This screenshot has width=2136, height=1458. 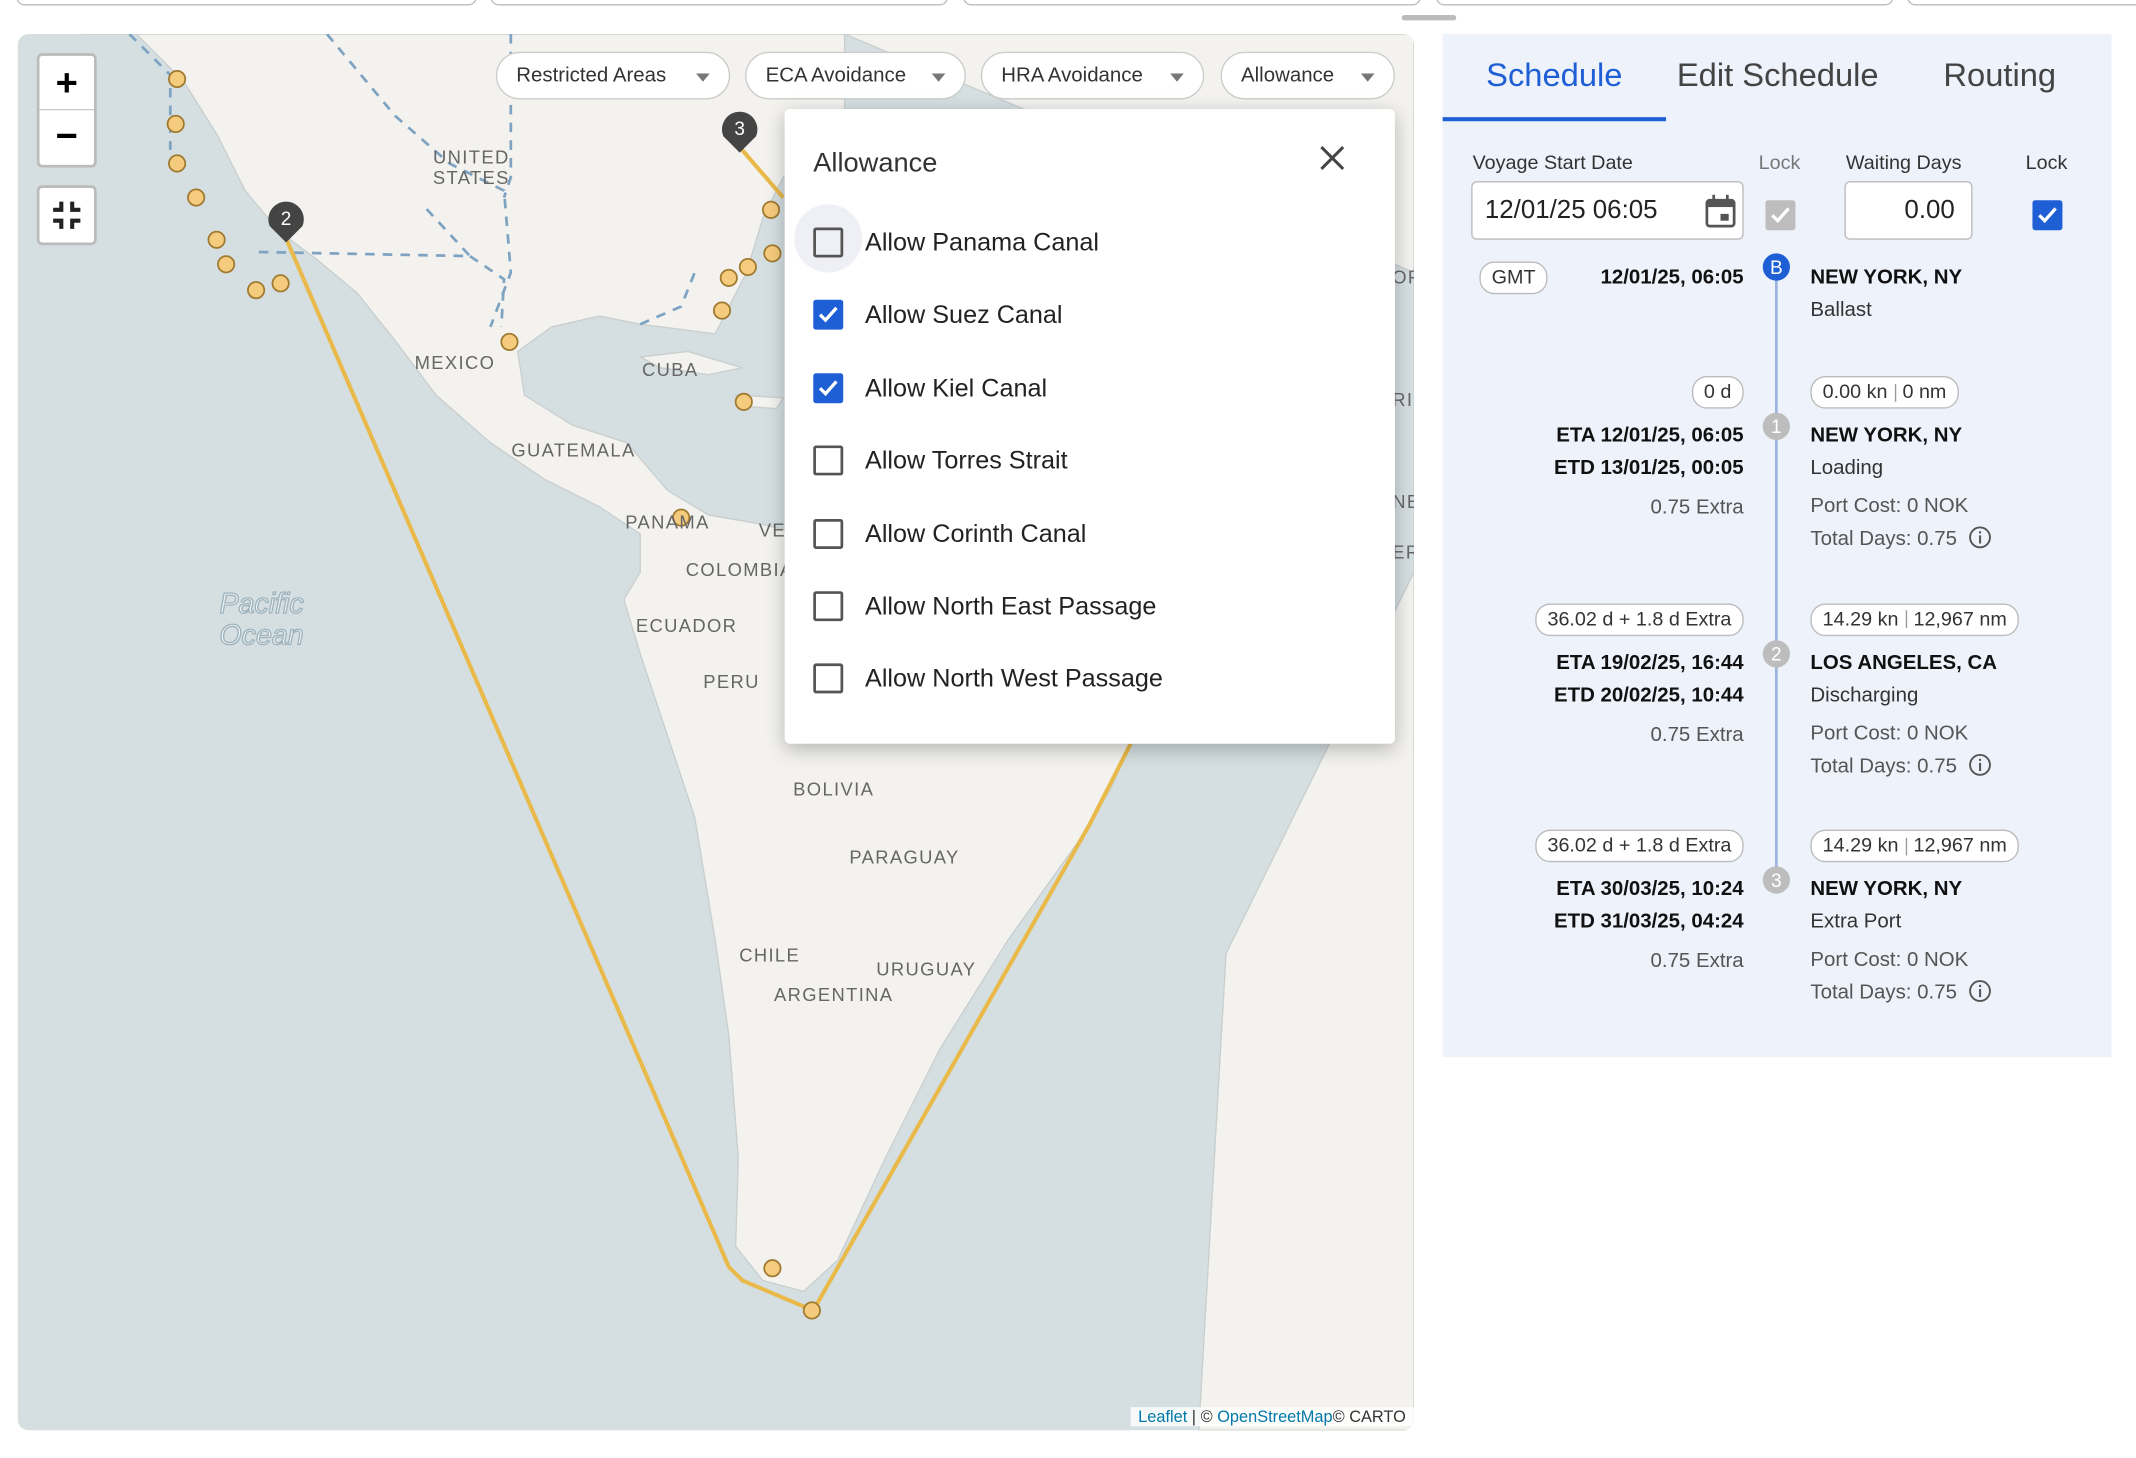 What do you see at coordinates (1776, 573) in the screenshot?
I see `timeline-line` at bounding box center [1776, 573].